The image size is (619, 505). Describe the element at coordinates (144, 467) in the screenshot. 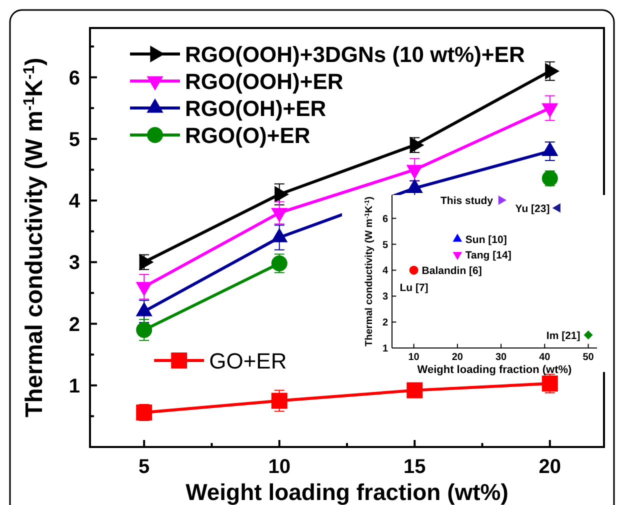

I see `x-tick-label: 5` at that location.